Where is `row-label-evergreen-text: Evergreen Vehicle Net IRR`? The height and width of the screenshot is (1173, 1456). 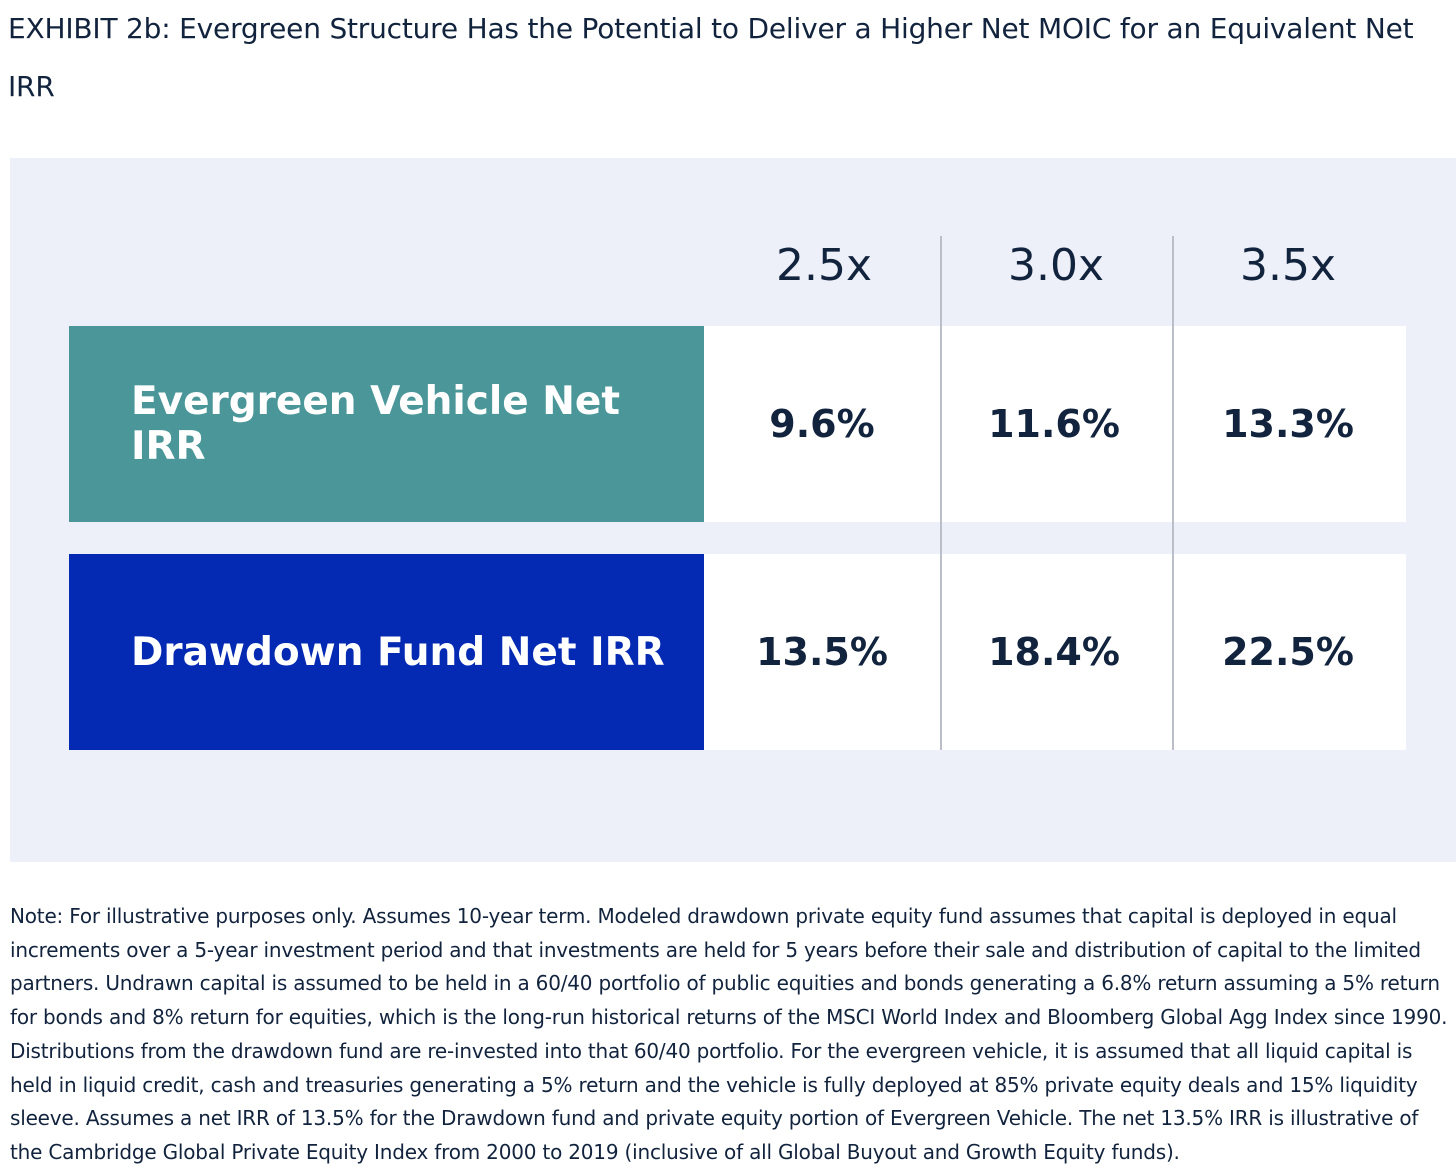 row-label-evergreen-text: Evergreen Vehicle Net IRR is located at coordinates (376, 424).